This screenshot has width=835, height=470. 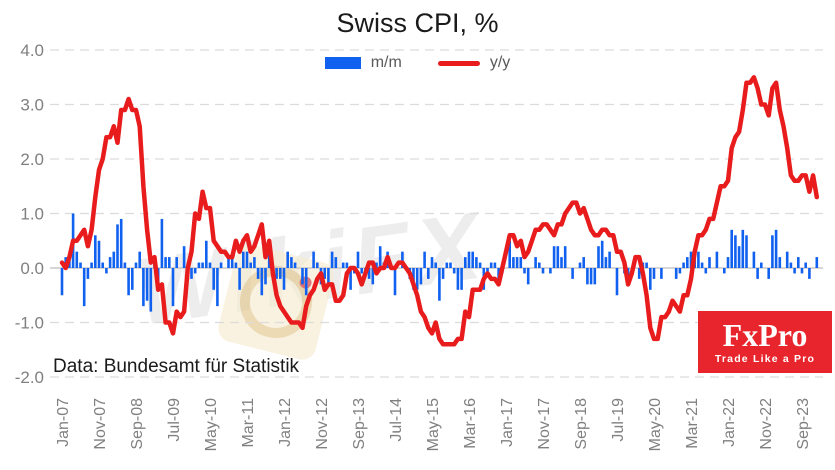 I want to click on x-tick-label: Jan-17, so click(x=507, y=422).